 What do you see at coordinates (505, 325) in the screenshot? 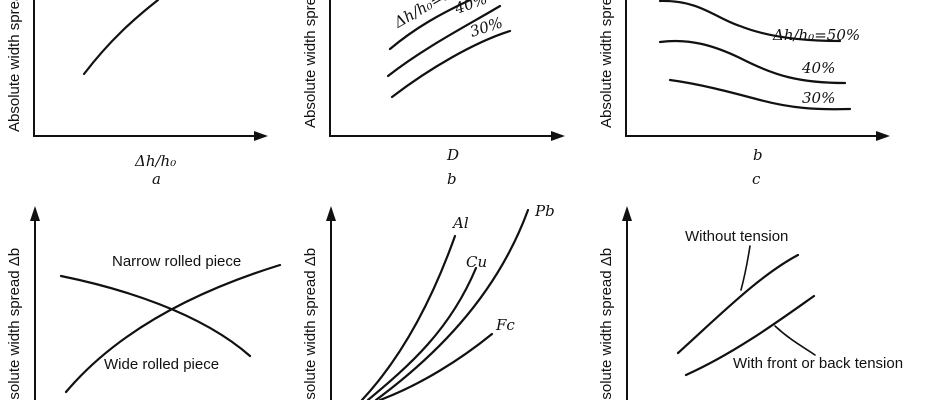
I see `panel-e-label-fc: Fc` at bounding box center [505, 325].